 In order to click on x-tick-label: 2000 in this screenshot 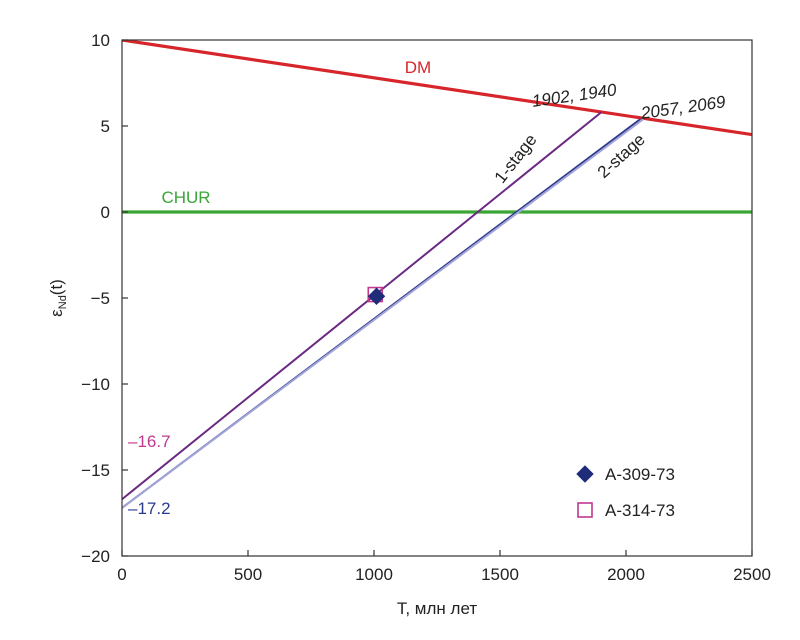, I will do `click(626, 574)`.